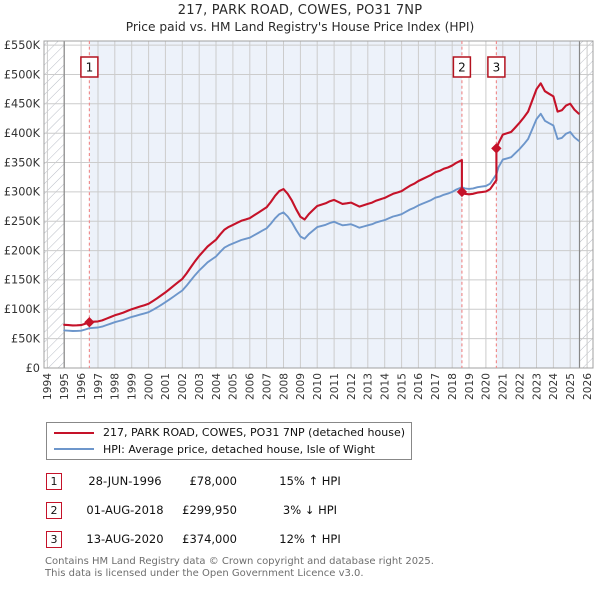  What do you see at coordinates (213, 481) in the screenshot?
I see `sale-price: £78,000` at bounding box center [213, 481].